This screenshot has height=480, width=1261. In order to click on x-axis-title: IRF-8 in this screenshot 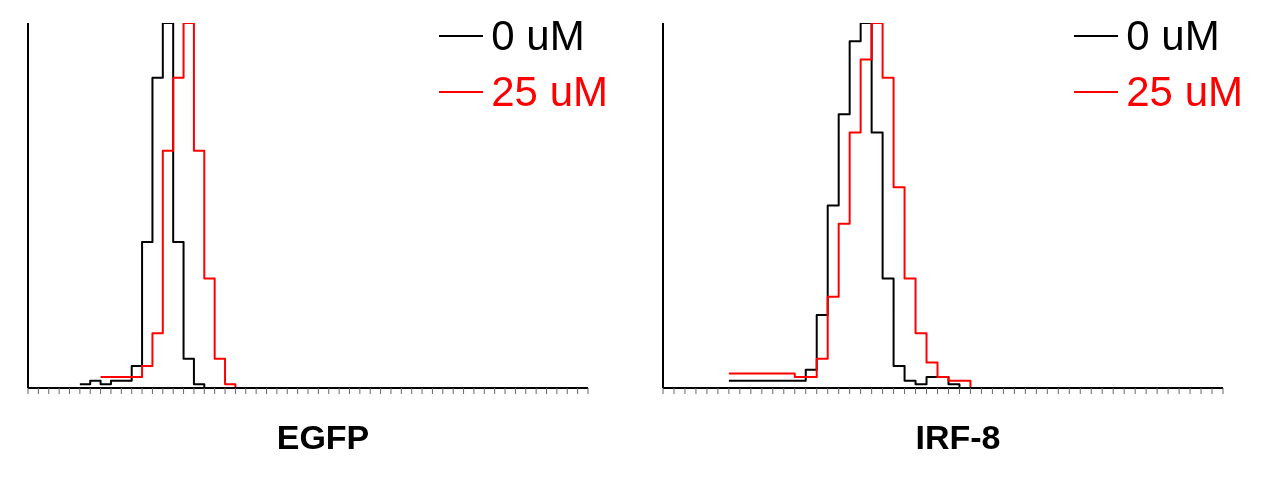, I will do `click(958, 437)`.